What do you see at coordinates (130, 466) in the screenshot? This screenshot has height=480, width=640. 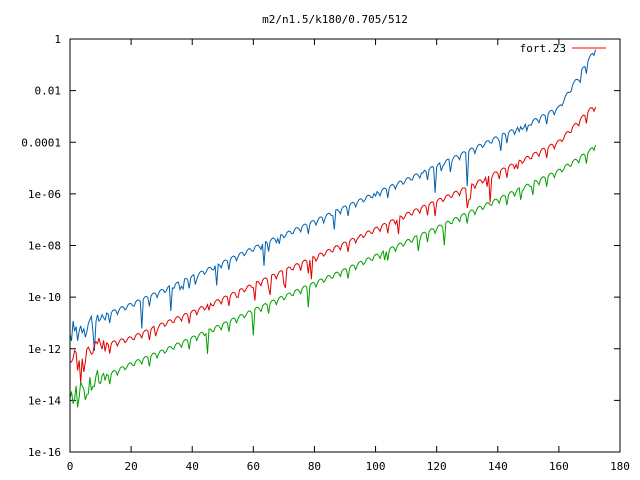 I see `x-tick-label: 20` at bounding box center [130, 466].